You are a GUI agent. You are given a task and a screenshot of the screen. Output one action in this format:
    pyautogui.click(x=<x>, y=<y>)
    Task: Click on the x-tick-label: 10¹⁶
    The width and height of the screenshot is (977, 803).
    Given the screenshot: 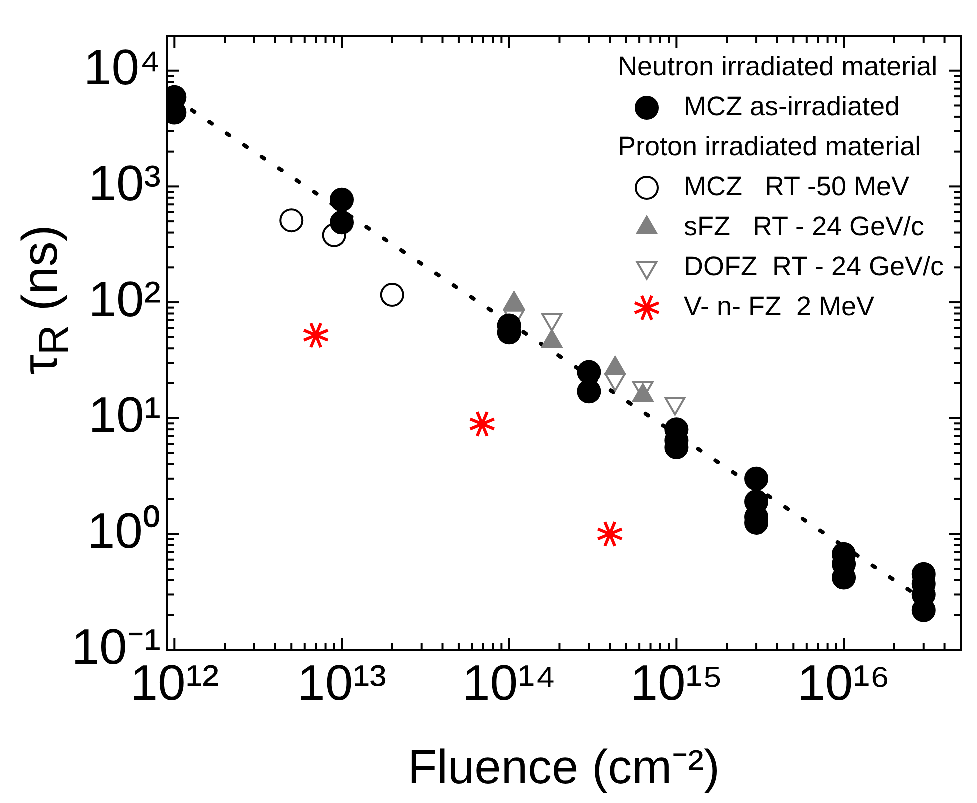 What is the action you would take?
    pyautogui.click(x=844, y=682)
    